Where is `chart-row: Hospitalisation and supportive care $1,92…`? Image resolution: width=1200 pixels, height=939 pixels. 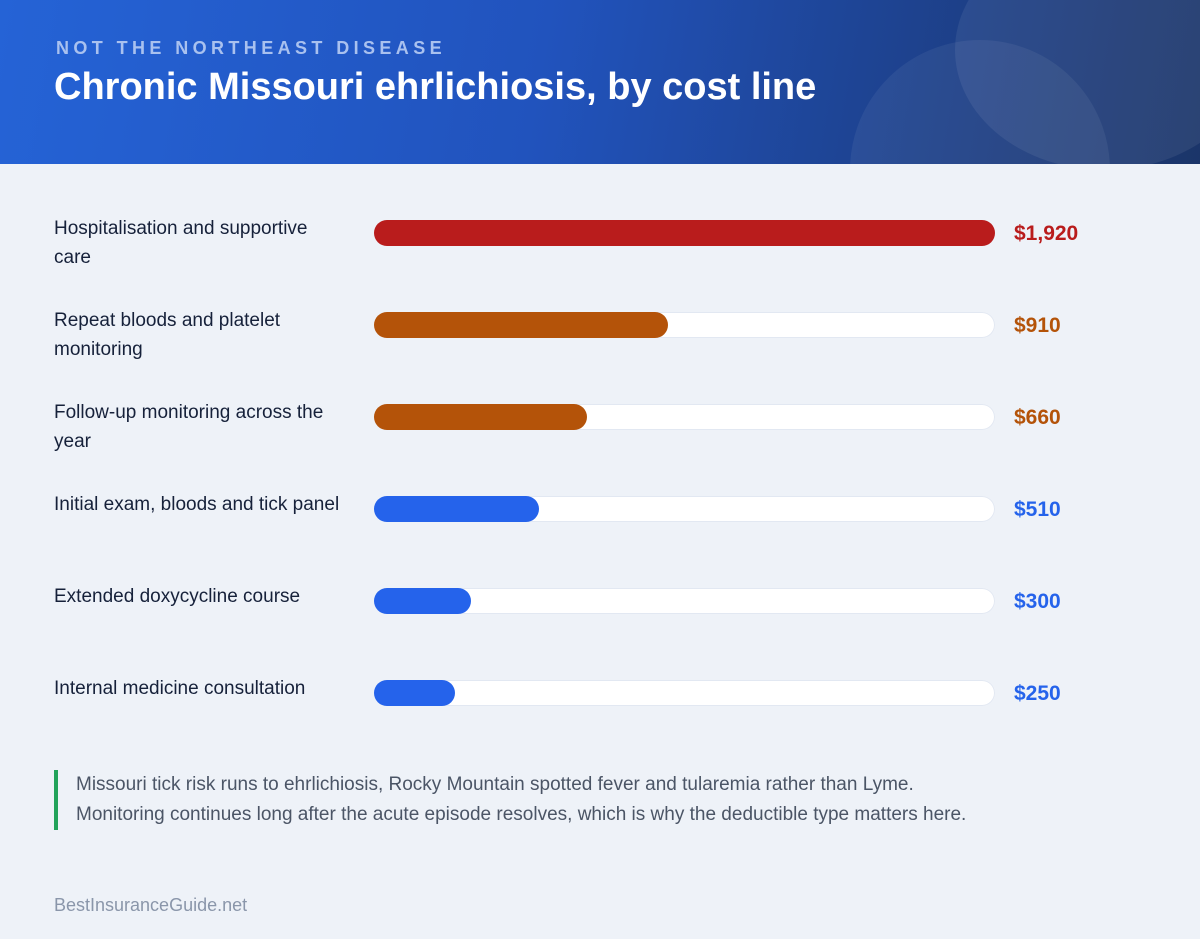
chart-row: Hospitalisation and supportive care $1,92… is located at coordinates (600, 256).